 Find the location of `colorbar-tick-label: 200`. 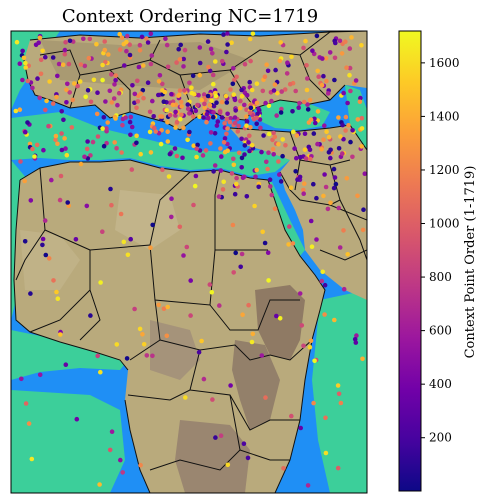

colorbar-tick-label: 200 is located at coordinates (440, 438).